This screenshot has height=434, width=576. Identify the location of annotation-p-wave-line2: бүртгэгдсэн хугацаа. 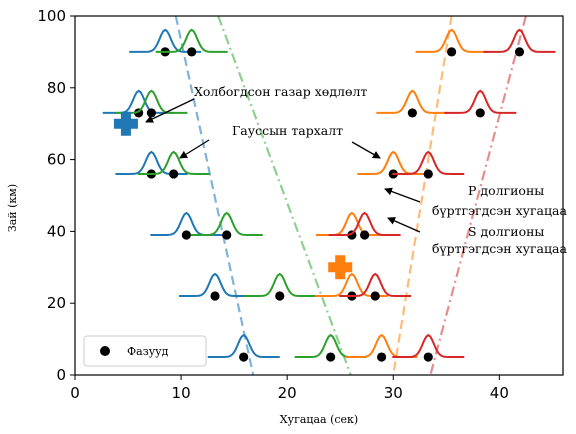
(500, 210).